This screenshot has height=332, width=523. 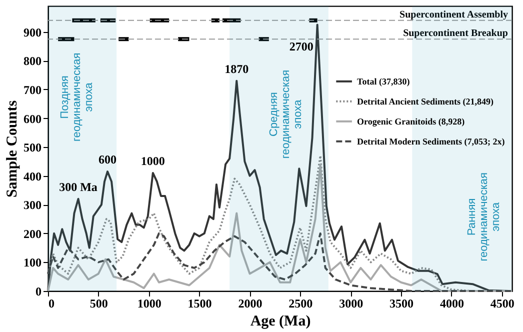 What do you see at coordinates (455, 34) in the screenshot?
I see `ref-line-label: Supercontinent Breakup` at bounding box center [455, 34].